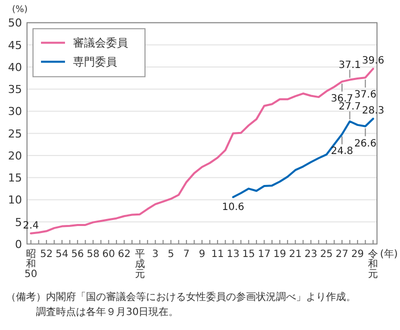  Describe the element at coordinates (311, 254) in the screenshot. I see `x-tick-label: 23` at that location.